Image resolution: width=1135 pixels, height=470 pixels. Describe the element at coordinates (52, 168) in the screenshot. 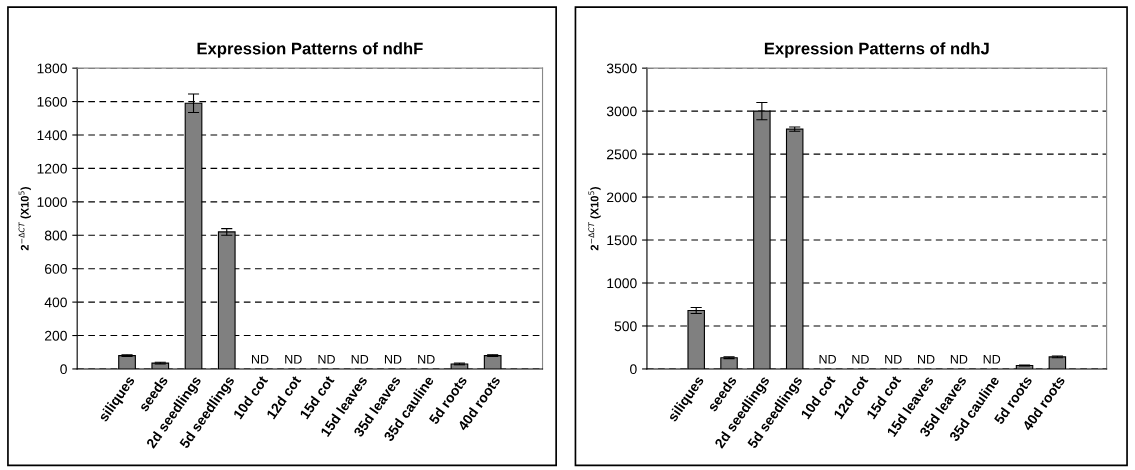

I see `y-tick-label: 1200` at that location.